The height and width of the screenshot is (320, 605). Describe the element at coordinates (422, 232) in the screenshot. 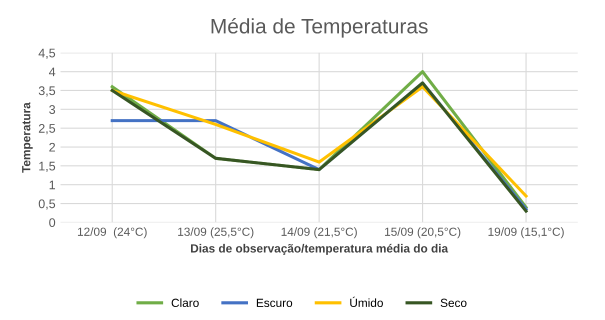

I see `x-tick-label: 15/09 (20,5°C)` at that location.